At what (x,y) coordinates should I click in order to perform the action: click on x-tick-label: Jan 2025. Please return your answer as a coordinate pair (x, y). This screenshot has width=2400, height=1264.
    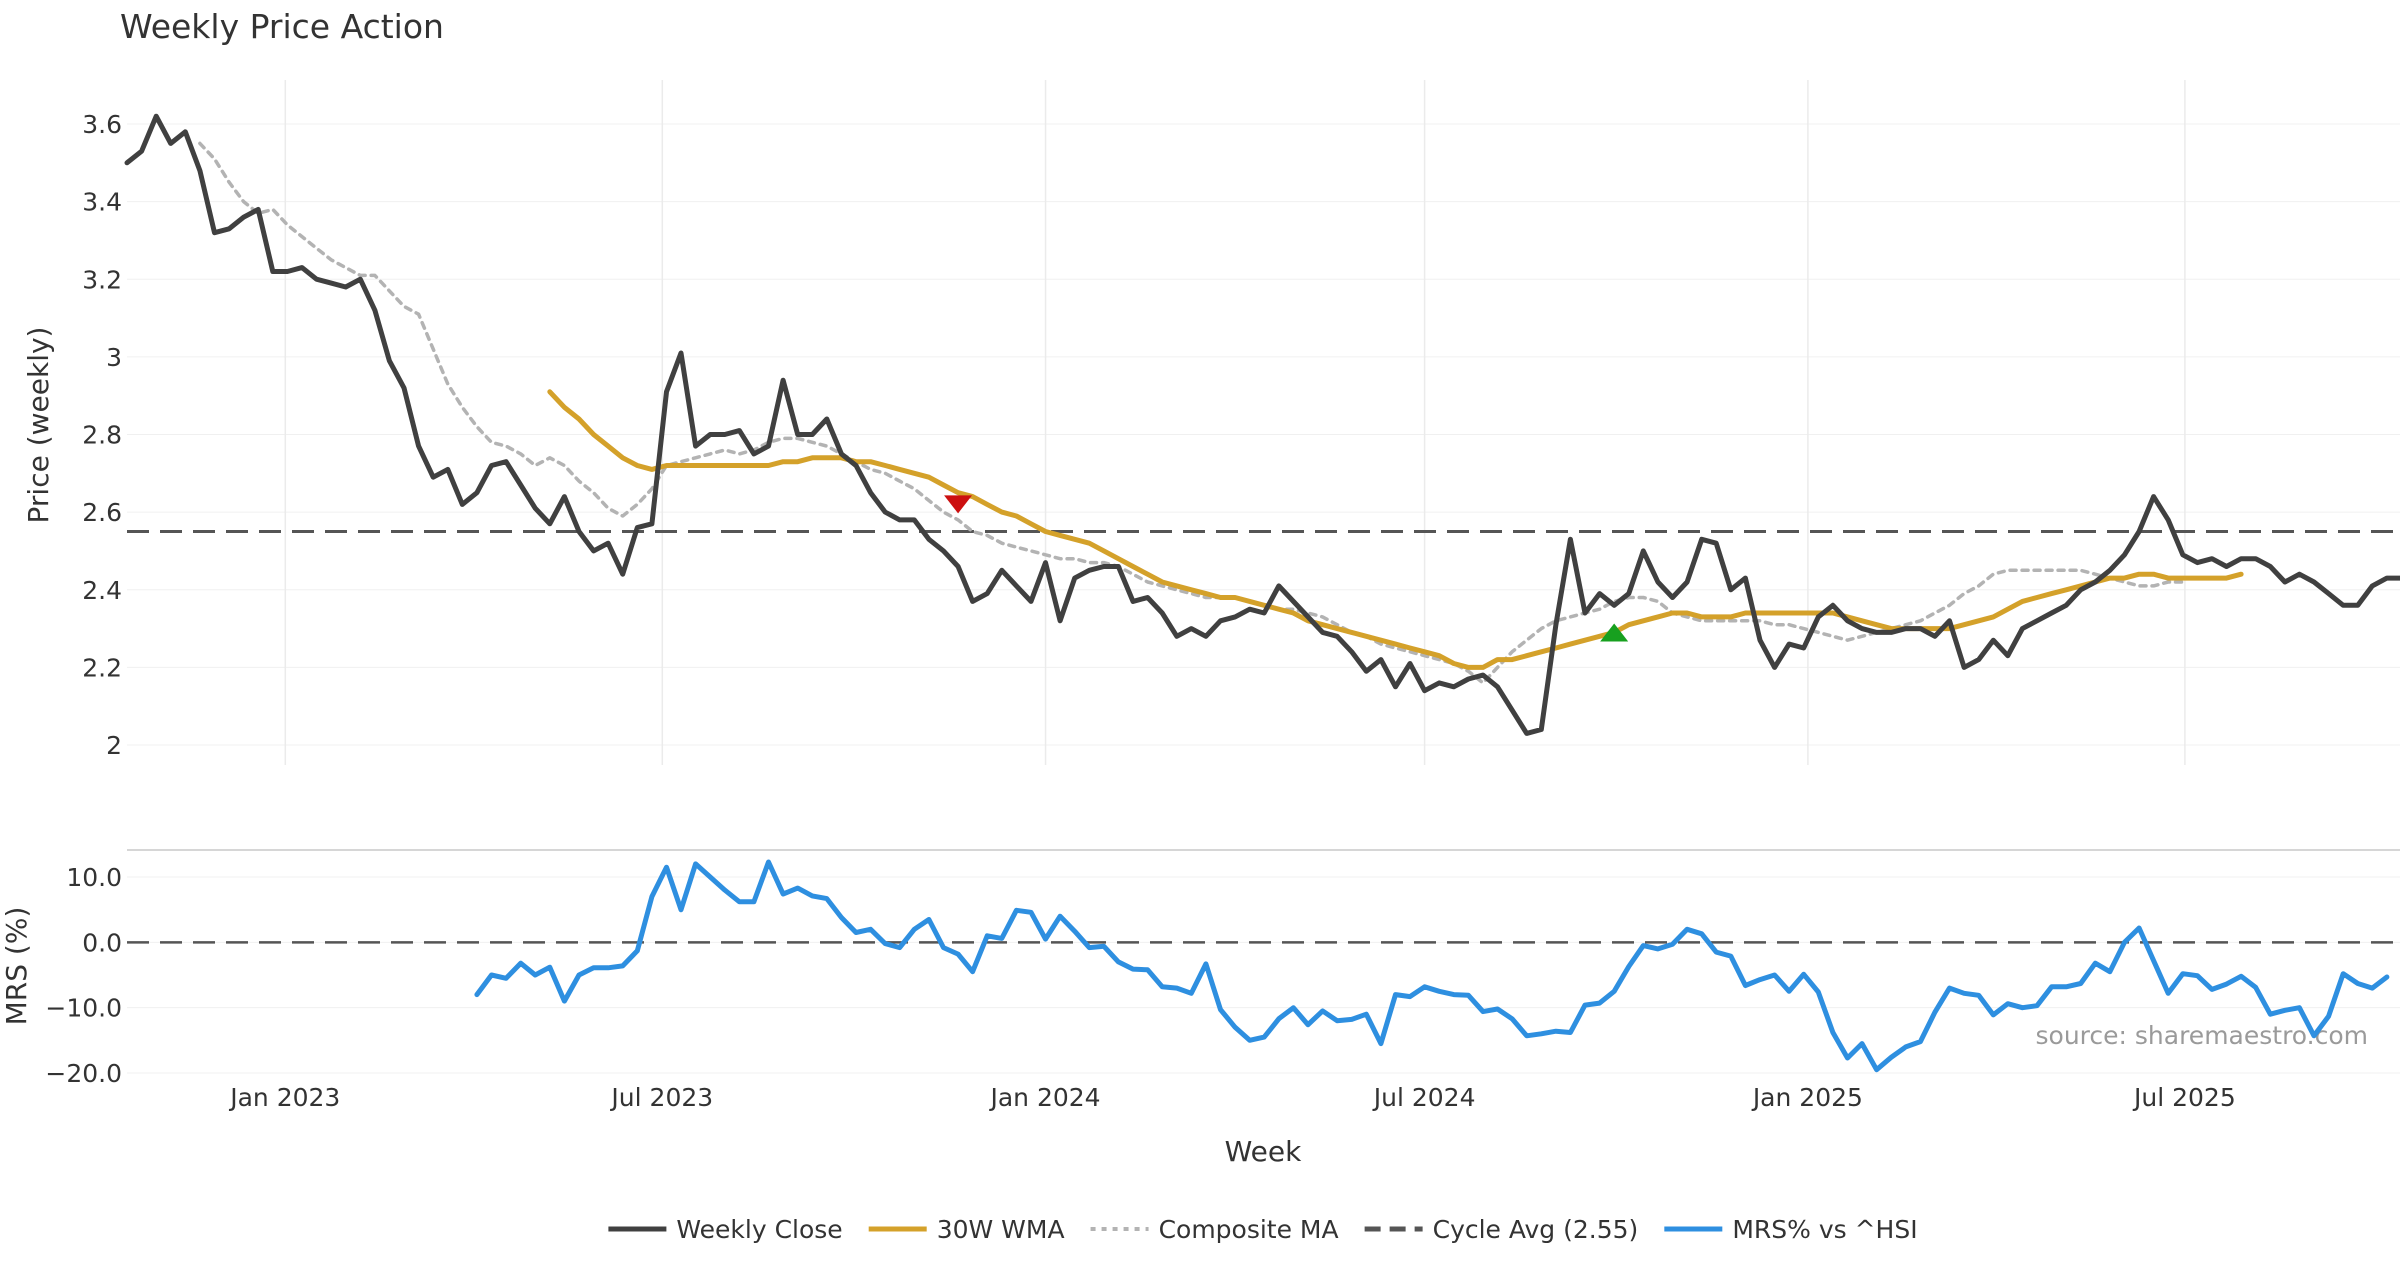
    Looking at the image, I should click on (1807, 1097).